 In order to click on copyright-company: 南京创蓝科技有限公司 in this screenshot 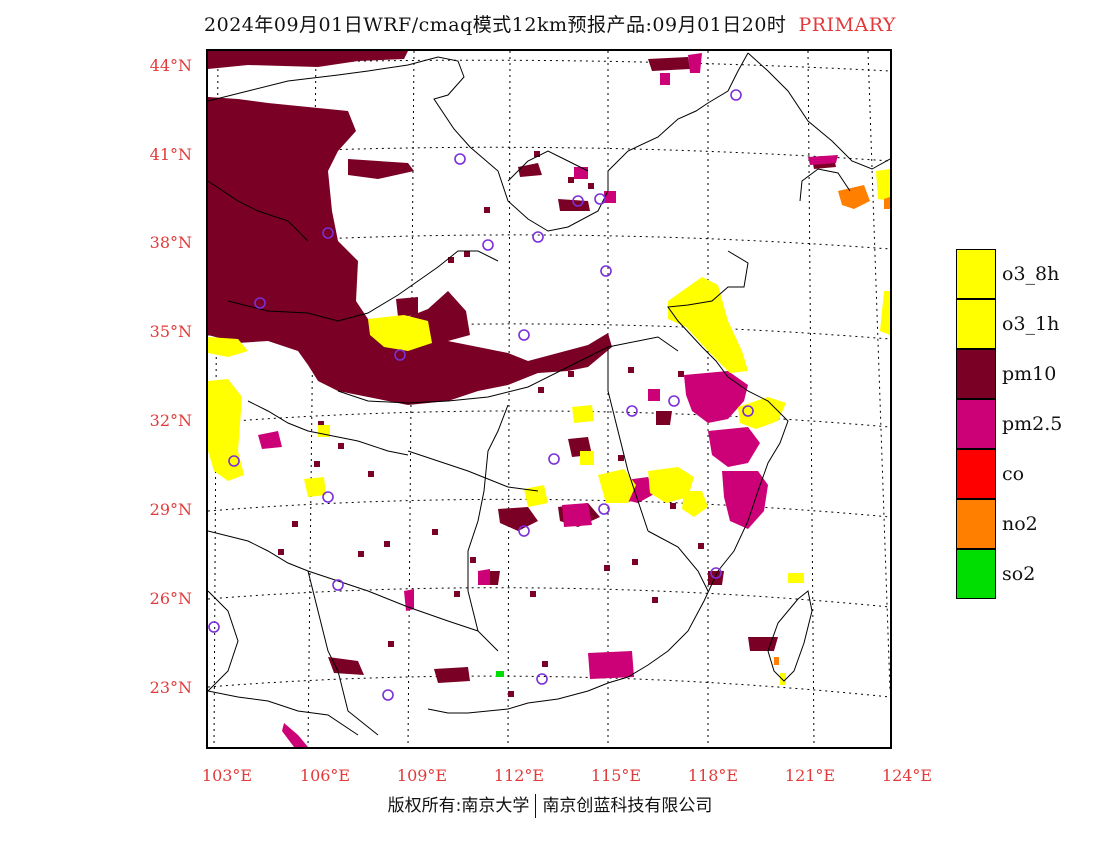, I will do `click(627, 806)`.